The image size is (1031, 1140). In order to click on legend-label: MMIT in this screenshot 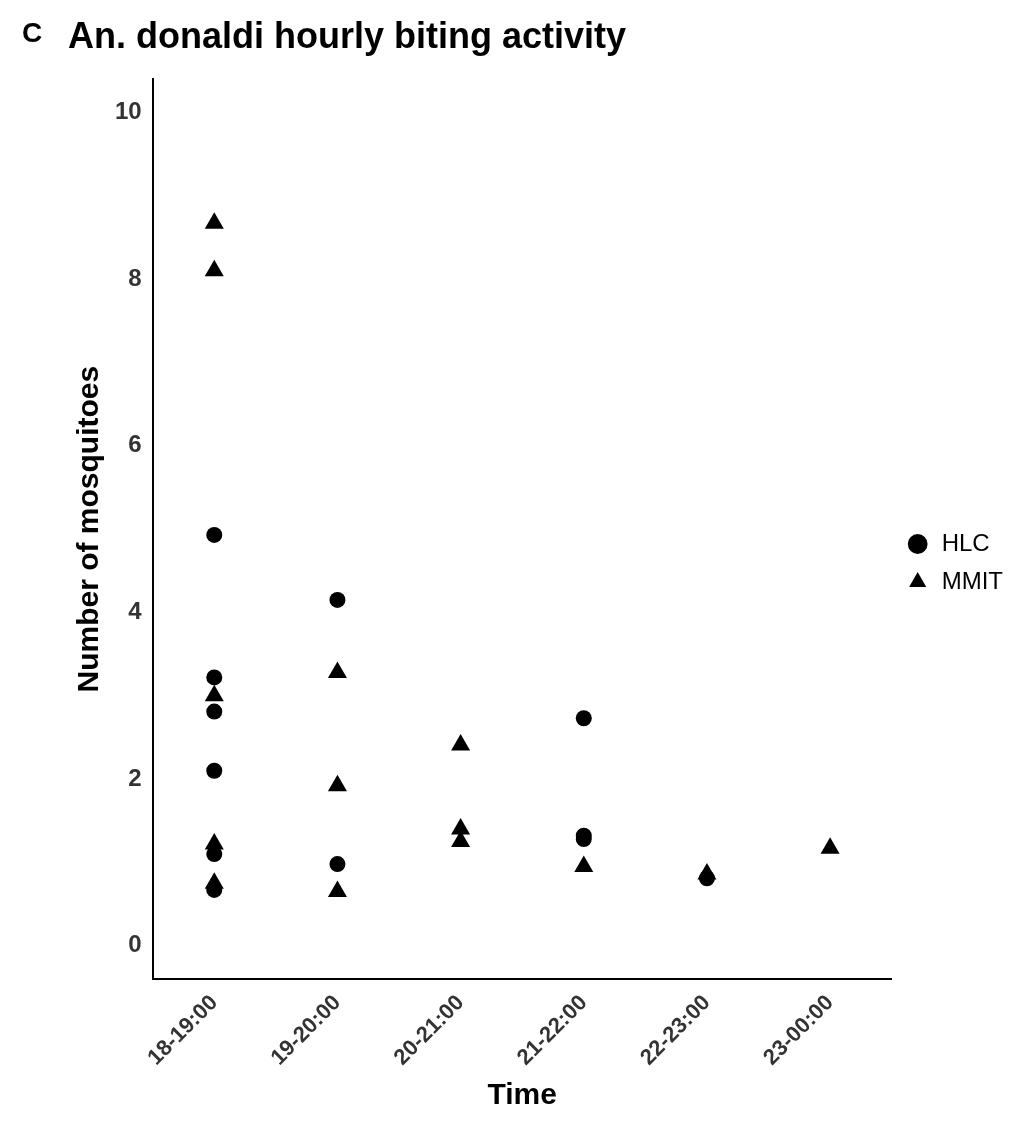, I will do `click(972, 580)`.